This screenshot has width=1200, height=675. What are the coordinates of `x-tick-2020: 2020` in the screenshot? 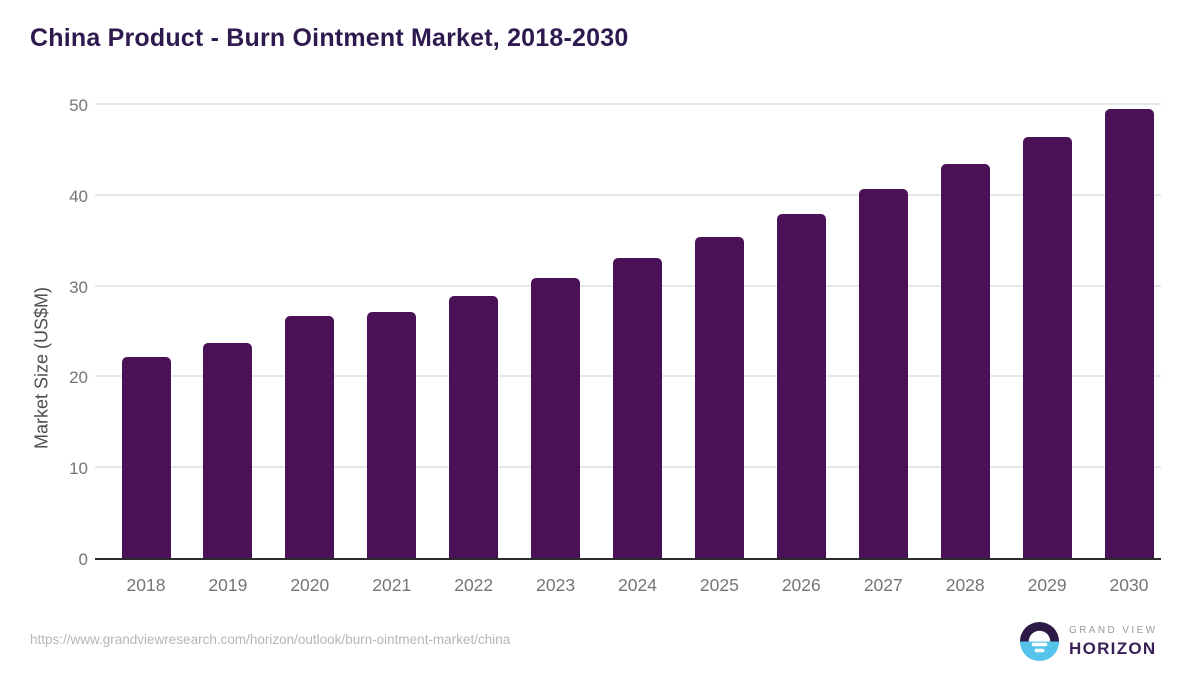 It's located at (310, 585).